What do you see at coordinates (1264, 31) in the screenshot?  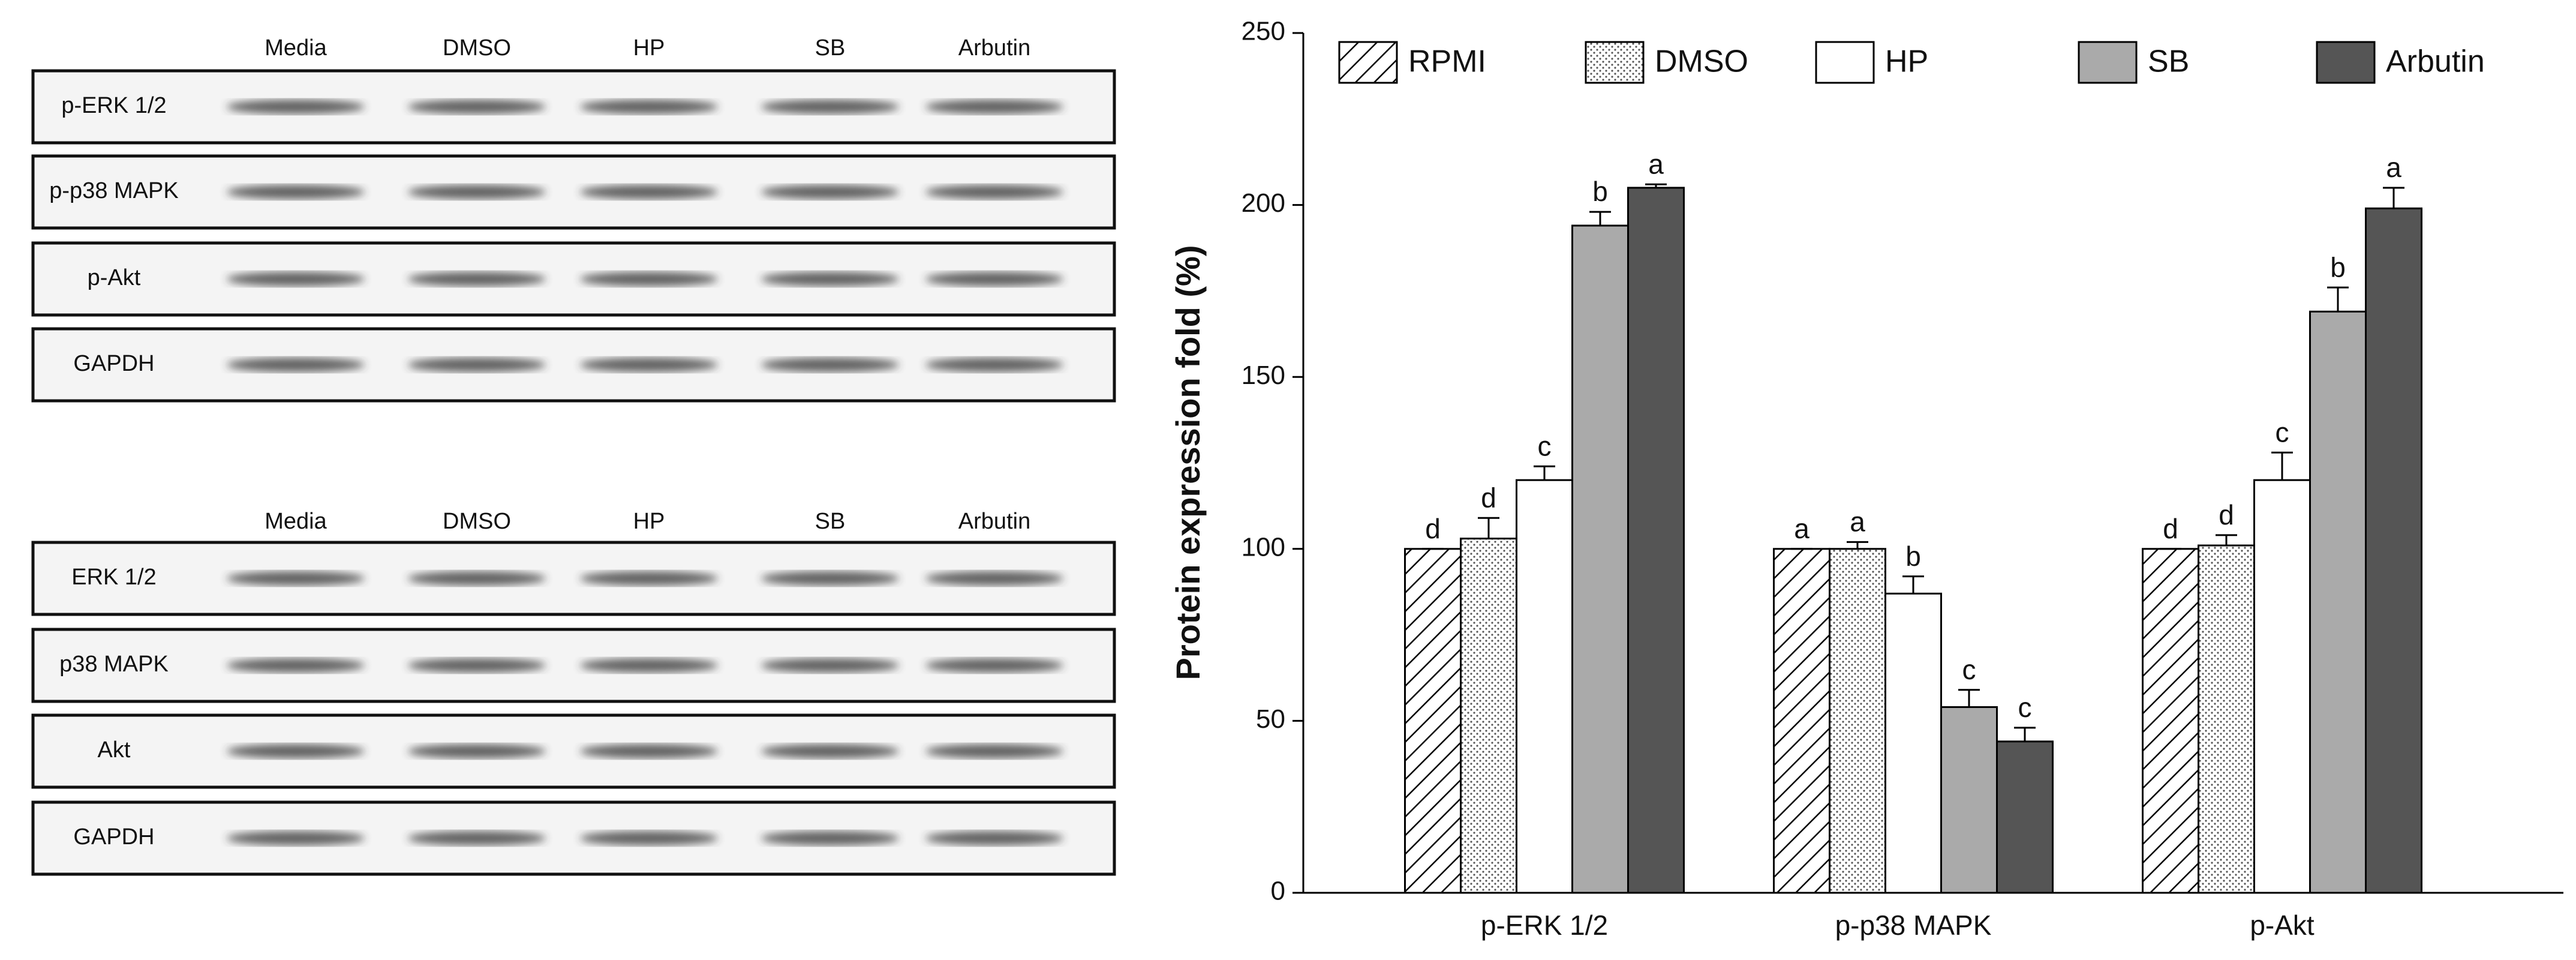 I see `y-tick-label: 250` at bounding box center [1264, 31].